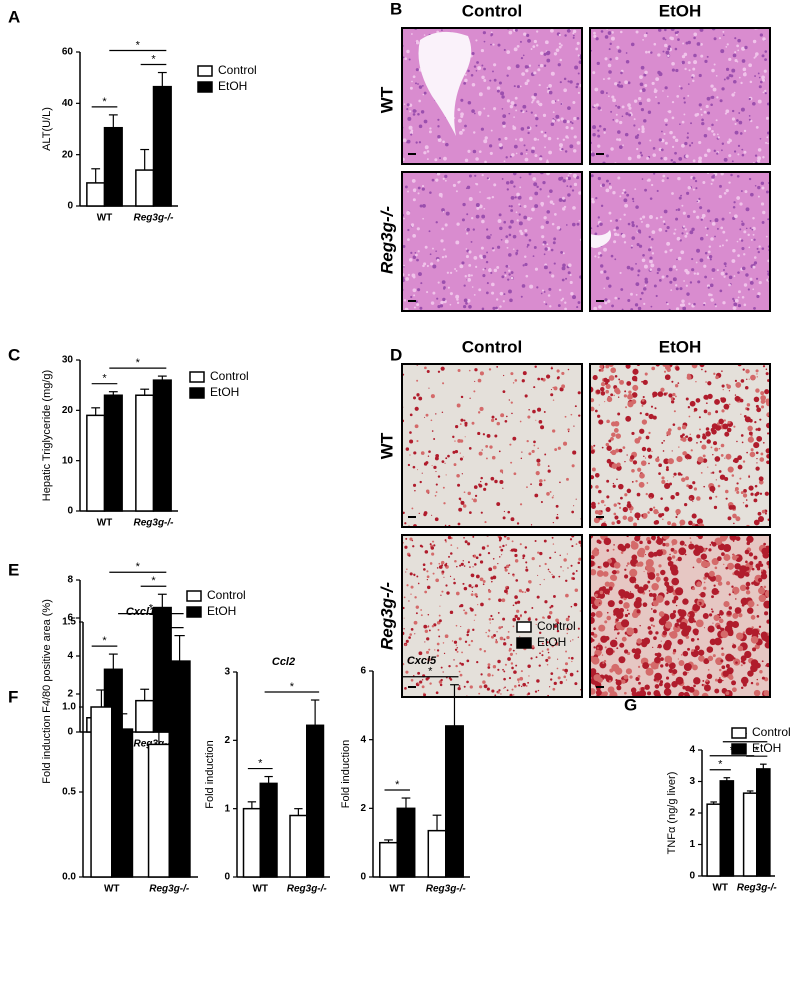  I want to click on y-tick-label: 40, so click(68, 103).